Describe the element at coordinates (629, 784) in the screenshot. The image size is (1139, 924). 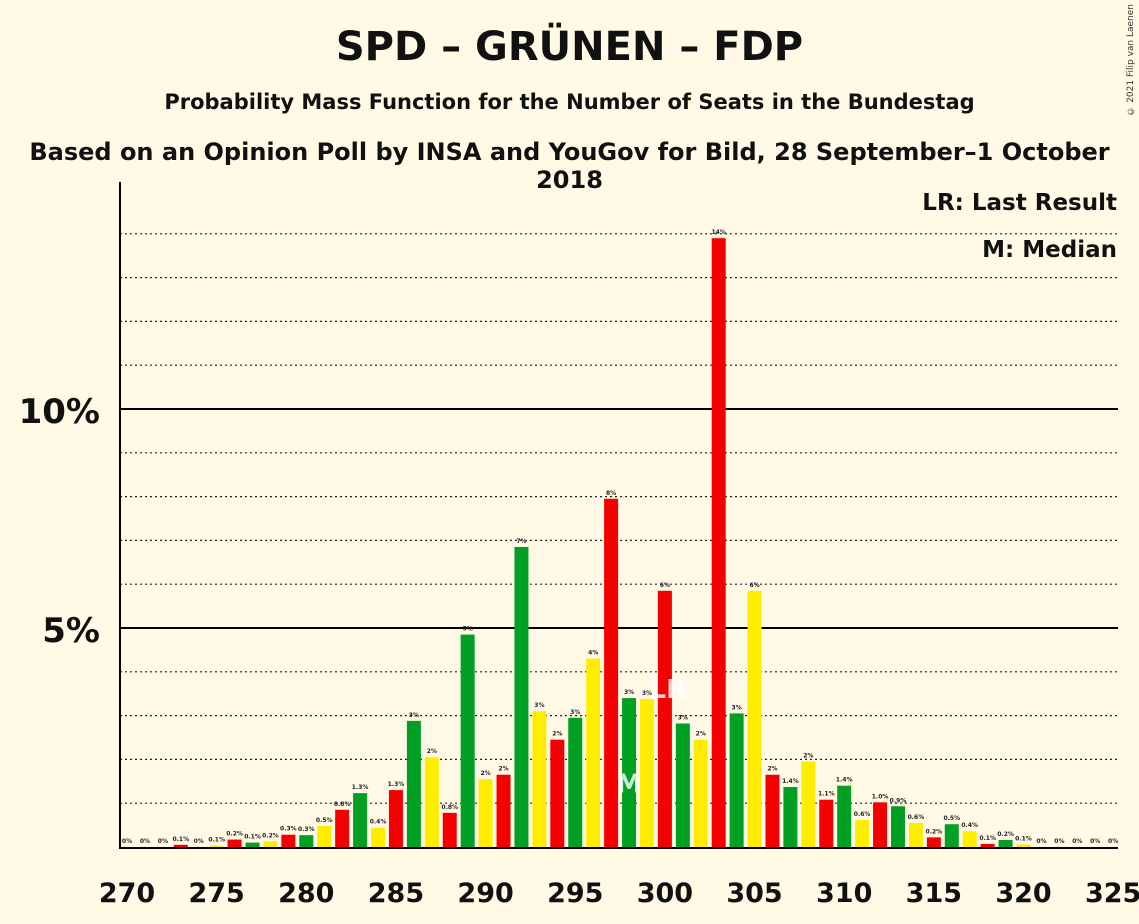
I see `median-marker: M` at that location.